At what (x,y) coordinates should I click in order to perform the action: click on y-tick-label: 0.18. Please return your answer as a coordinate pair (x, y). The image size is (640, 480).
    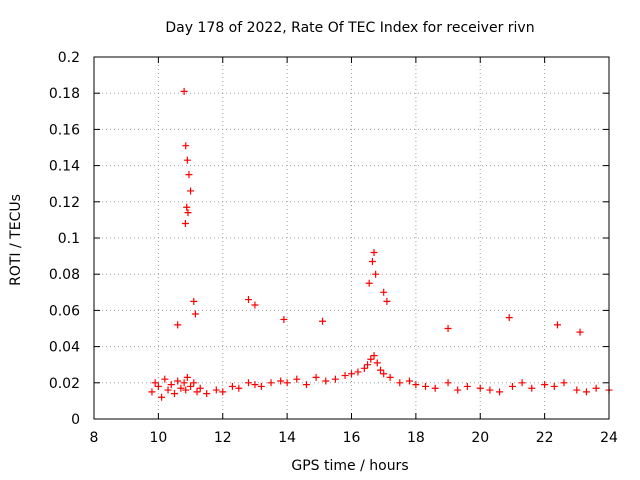
    Looking at the image, I should click on (64, 94).